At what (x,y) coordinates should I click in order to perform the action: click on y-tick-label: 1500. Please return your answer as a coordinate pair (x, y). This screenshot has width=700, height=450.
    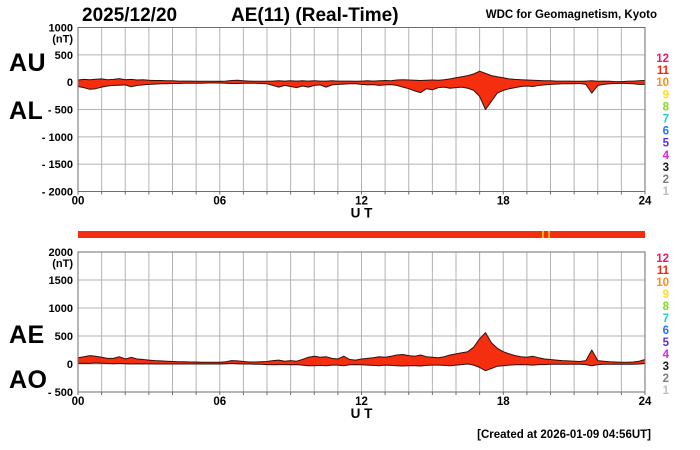
    Looking at the image, I should click on (61, 281).